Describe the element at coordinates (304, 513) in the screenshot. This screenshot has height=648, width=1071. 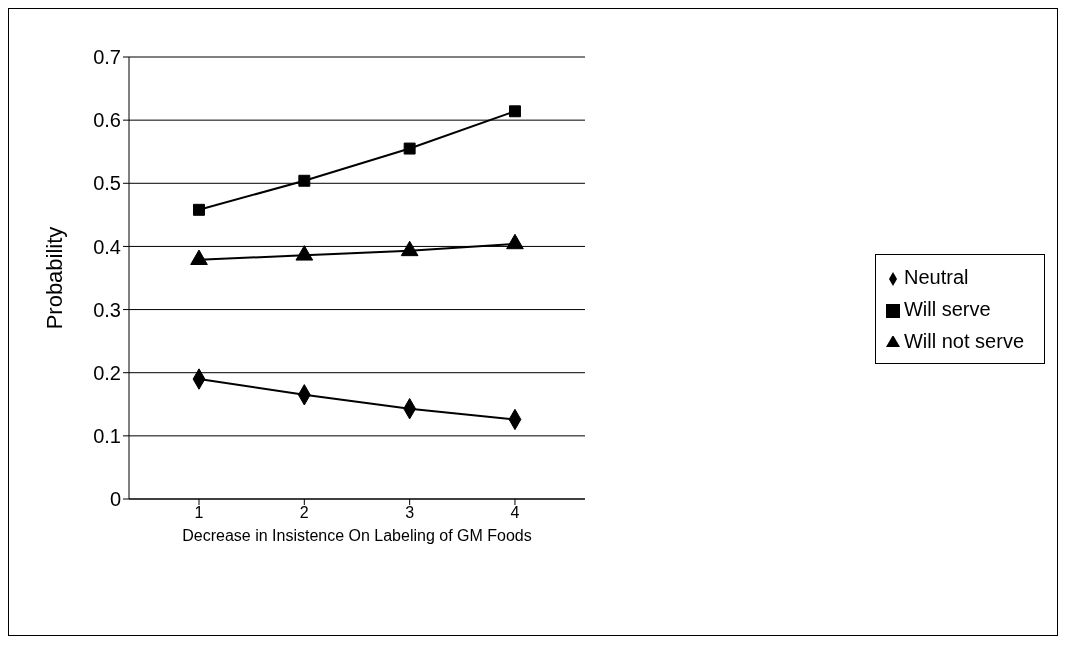
I see `x-tick-label: 2` at that location.